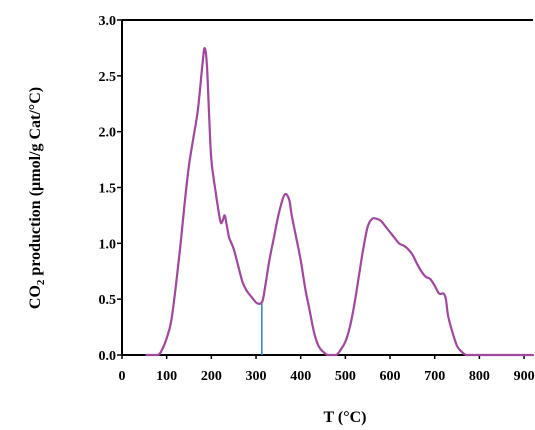 Image resolution: width=535 pixels, height=430 pixels. I want to click on x-axis-title: T (°C), so click(345, 417).